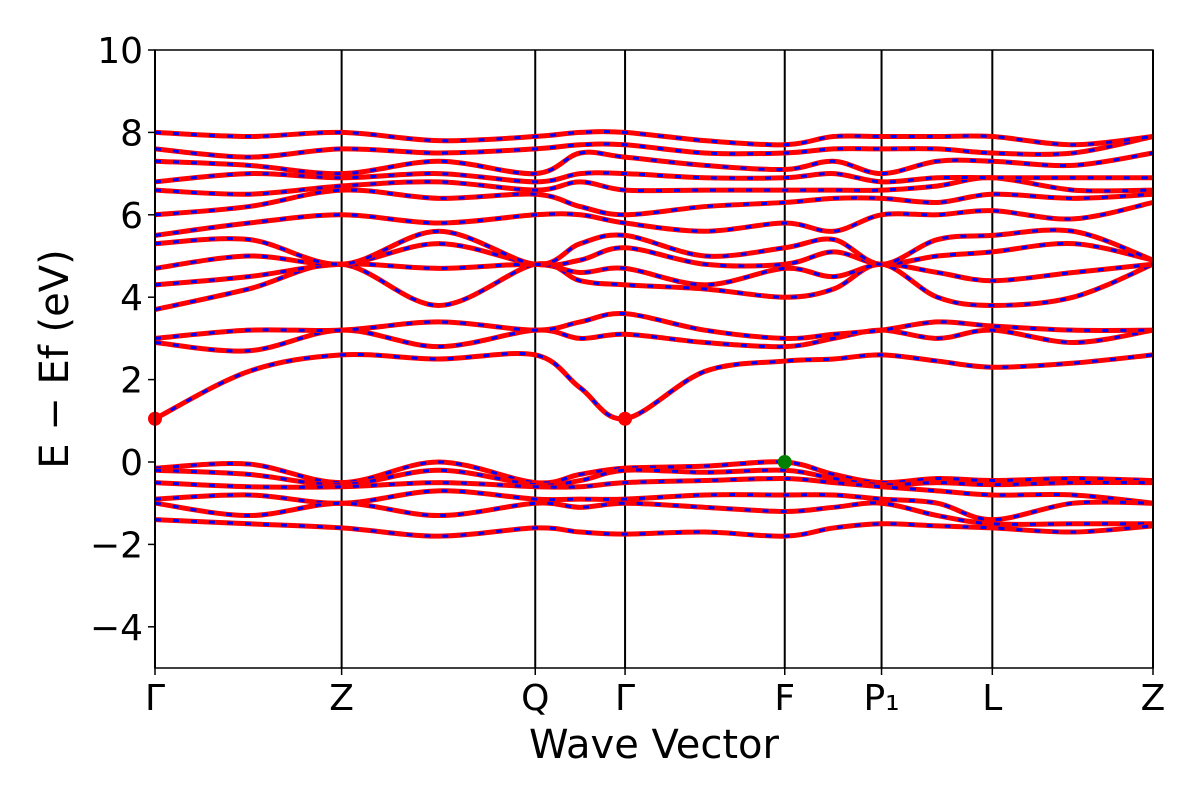 The width and height of the screenshot is (1200, 804). What do you see at coordinates (992, 698) in the screenshot?
I see `x-tick-label: L` at bounding box center [992, 698].